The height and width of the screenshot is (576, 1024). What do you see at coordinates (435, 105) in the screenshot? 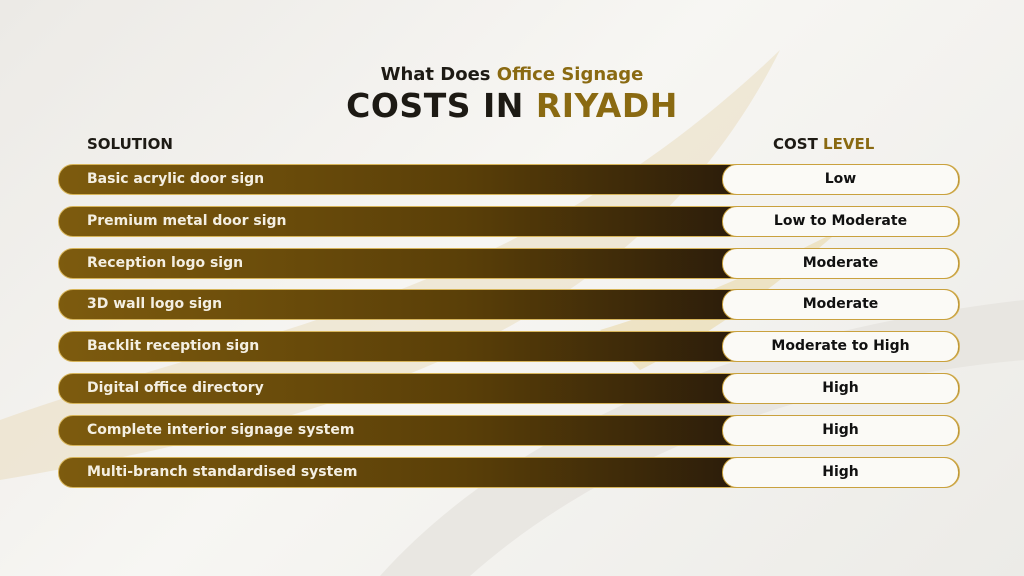
I see `subtitle-text: COSTS IN` at bounding box center [435, 105].